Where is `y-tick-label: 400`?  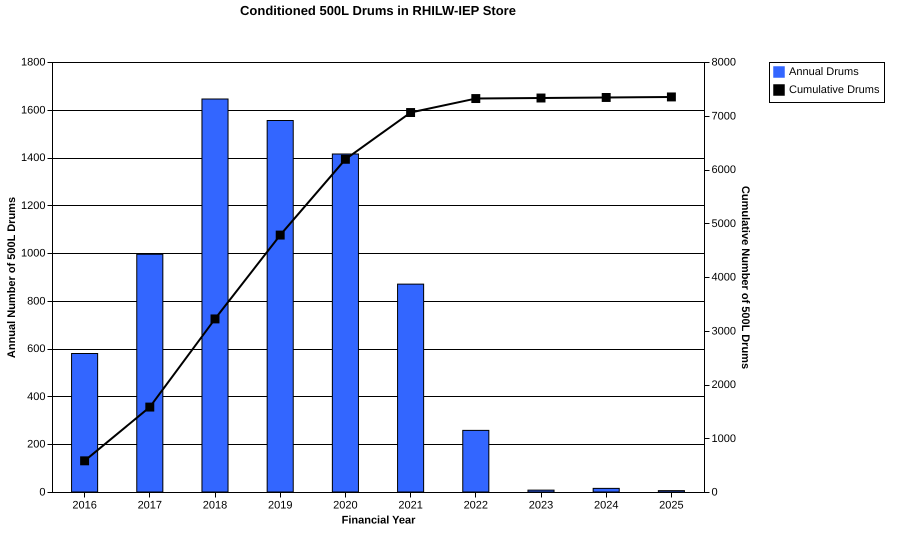
y-tick-label: 400 is located at coordinates (36, 396).